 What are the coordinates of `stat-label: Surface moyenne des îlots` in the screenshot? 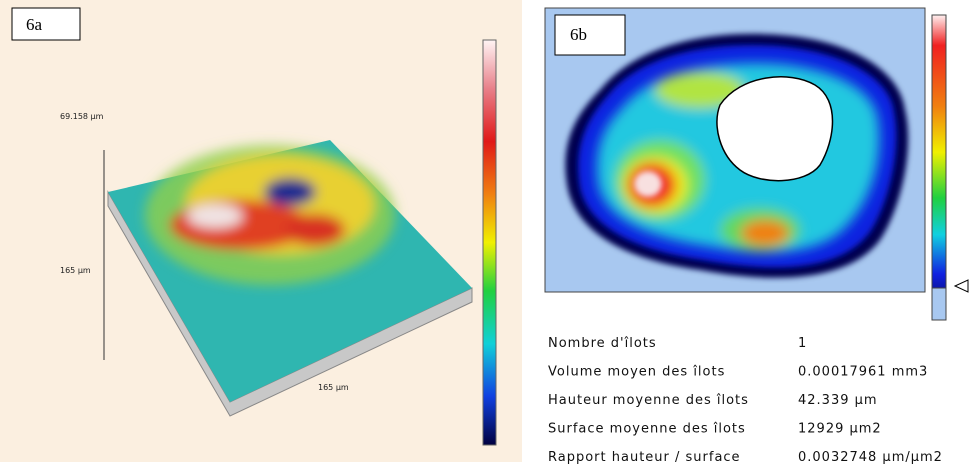 It's located at (647, 429).